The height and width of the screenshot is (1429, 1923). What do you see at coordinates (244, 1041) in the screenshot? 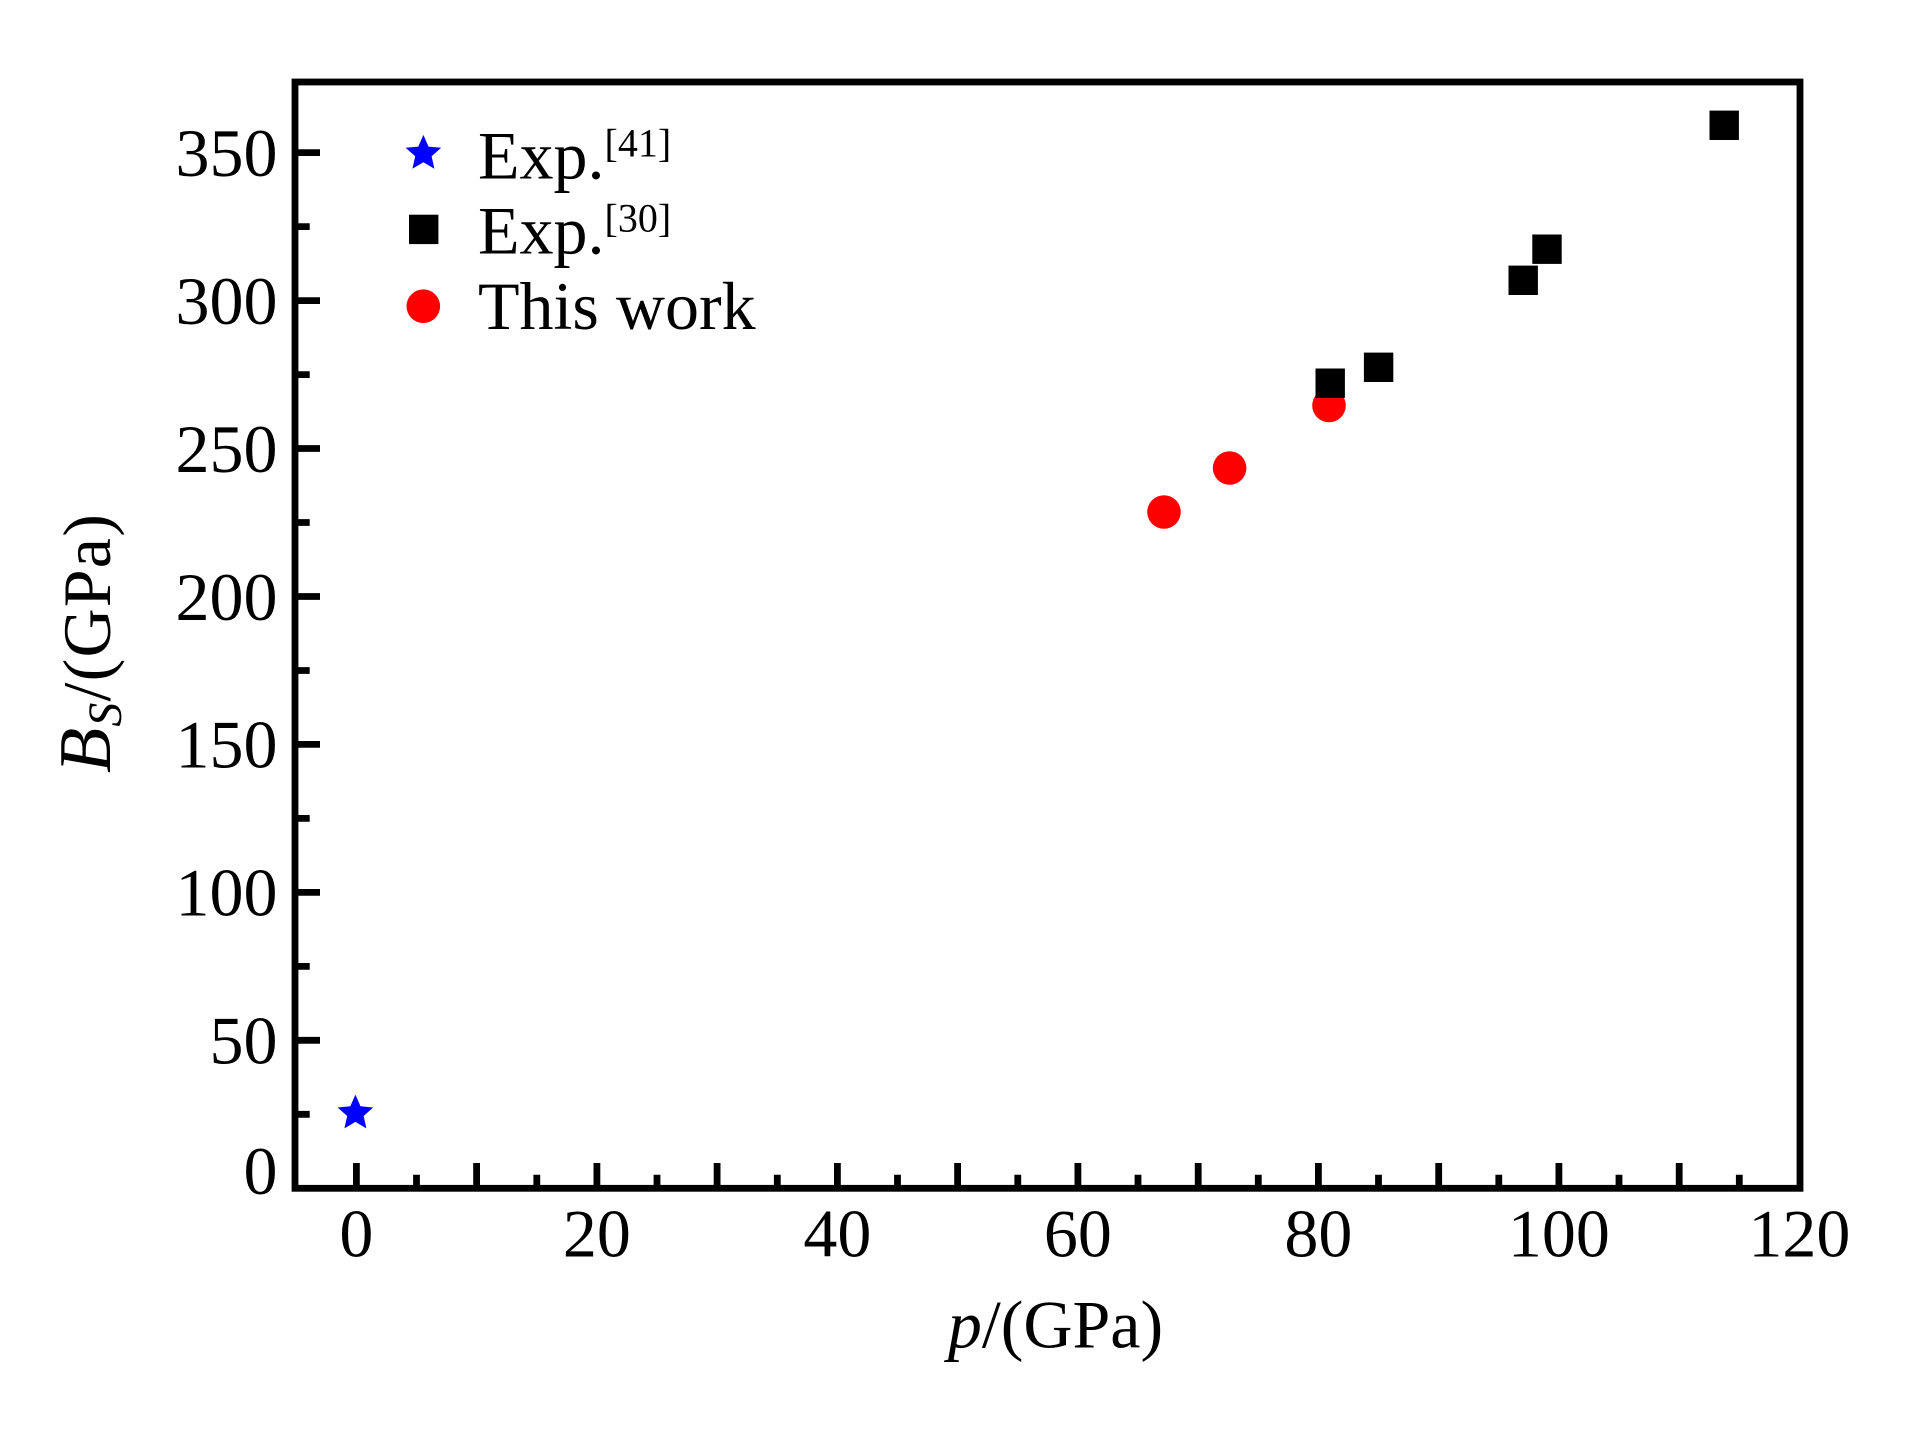
I see `svg-text: 50` at bounding box center [244, 1041].